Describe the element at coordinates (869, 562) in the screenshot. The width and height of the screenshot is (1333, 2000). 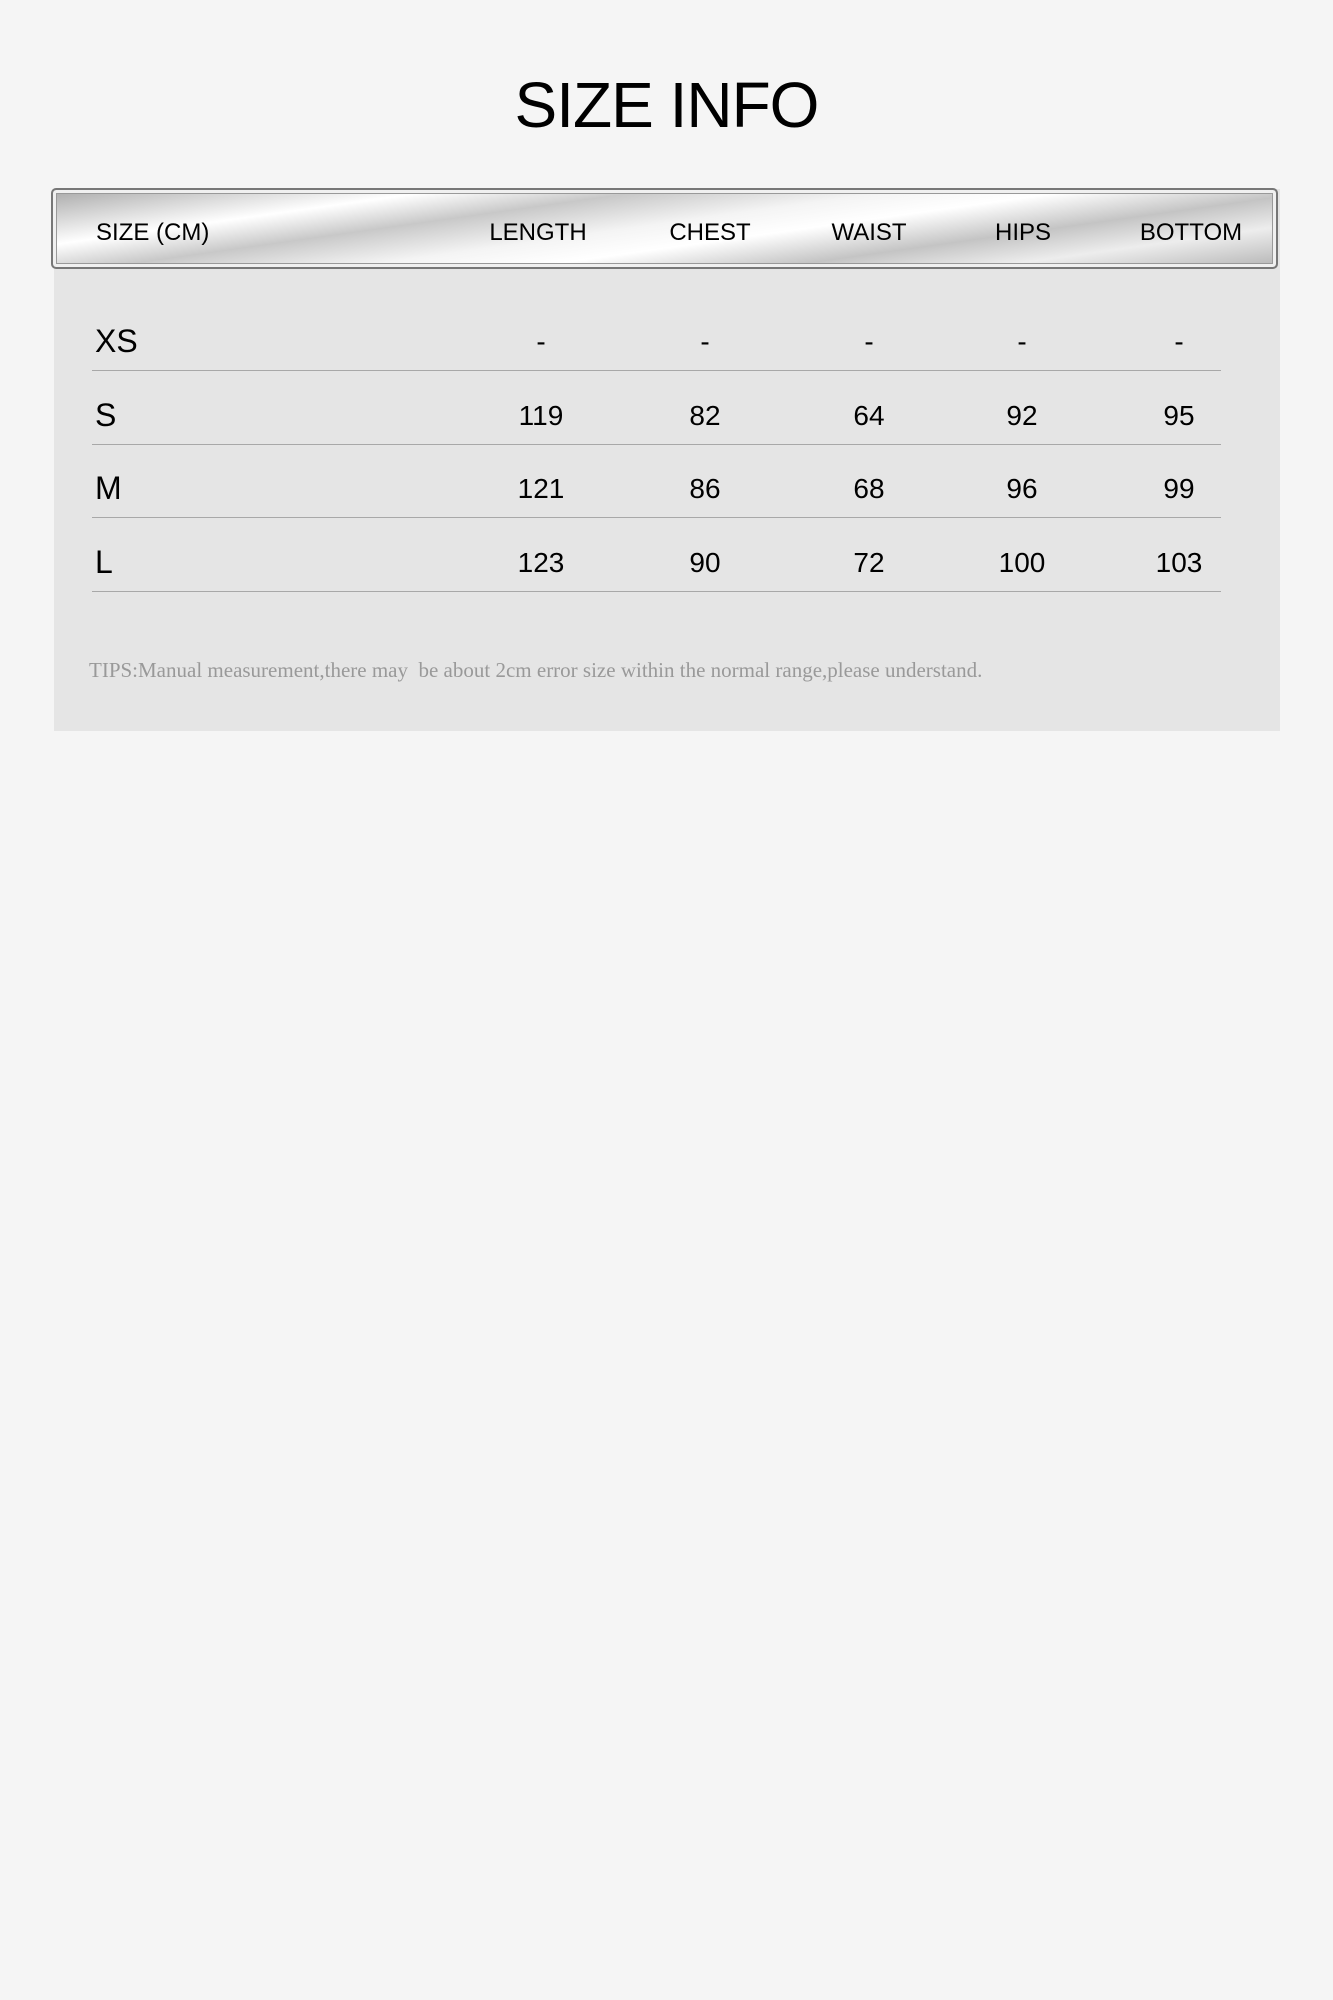
I see `measurement-value: 72` at that location.